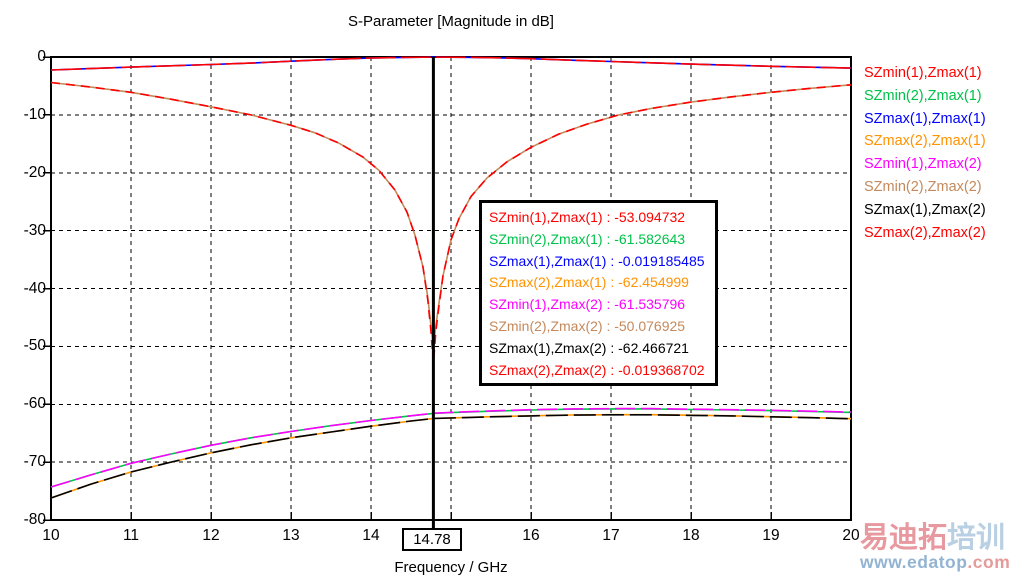 The width and height of the screenshot is (1024, 585). What do you see at coordinates (976, 538) in the screenshot?
I see `watermark-cn-blue: 培训` at bounding box center [976, 538].